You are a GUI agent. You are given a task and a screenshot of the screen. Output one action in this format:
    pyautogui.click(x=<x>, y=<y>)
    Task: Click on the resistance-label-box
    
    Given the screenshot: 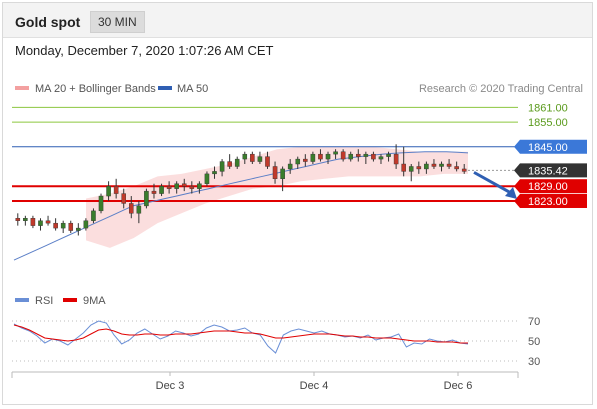 What is the action you would take?
    pyautogui.click(x=553, y=146)
    